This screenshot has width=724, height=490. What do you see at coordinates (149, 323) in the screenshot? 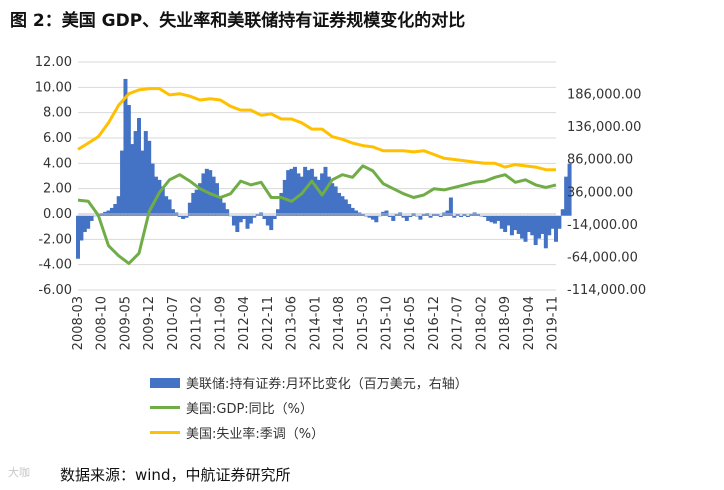
I see `x-tick-label: 2009-12` at bounding box center [149, 323].